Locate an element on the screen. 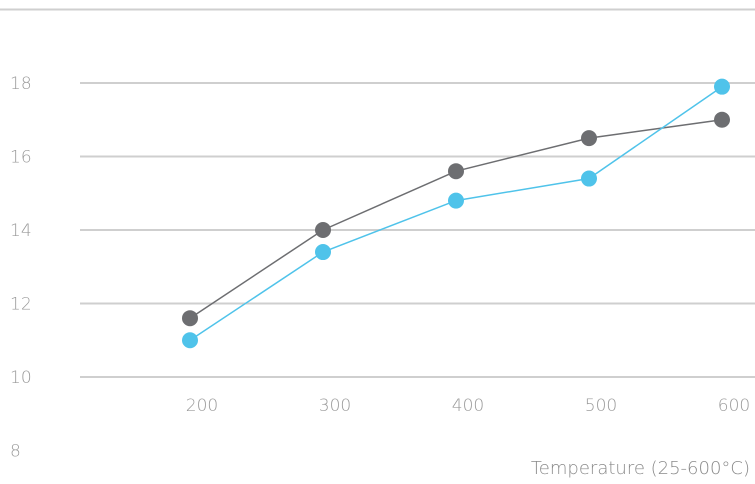 Image resolution: width=755 pixels, height=484 pixels. y-tick-label: 18 is located at coordinates (21, 84).